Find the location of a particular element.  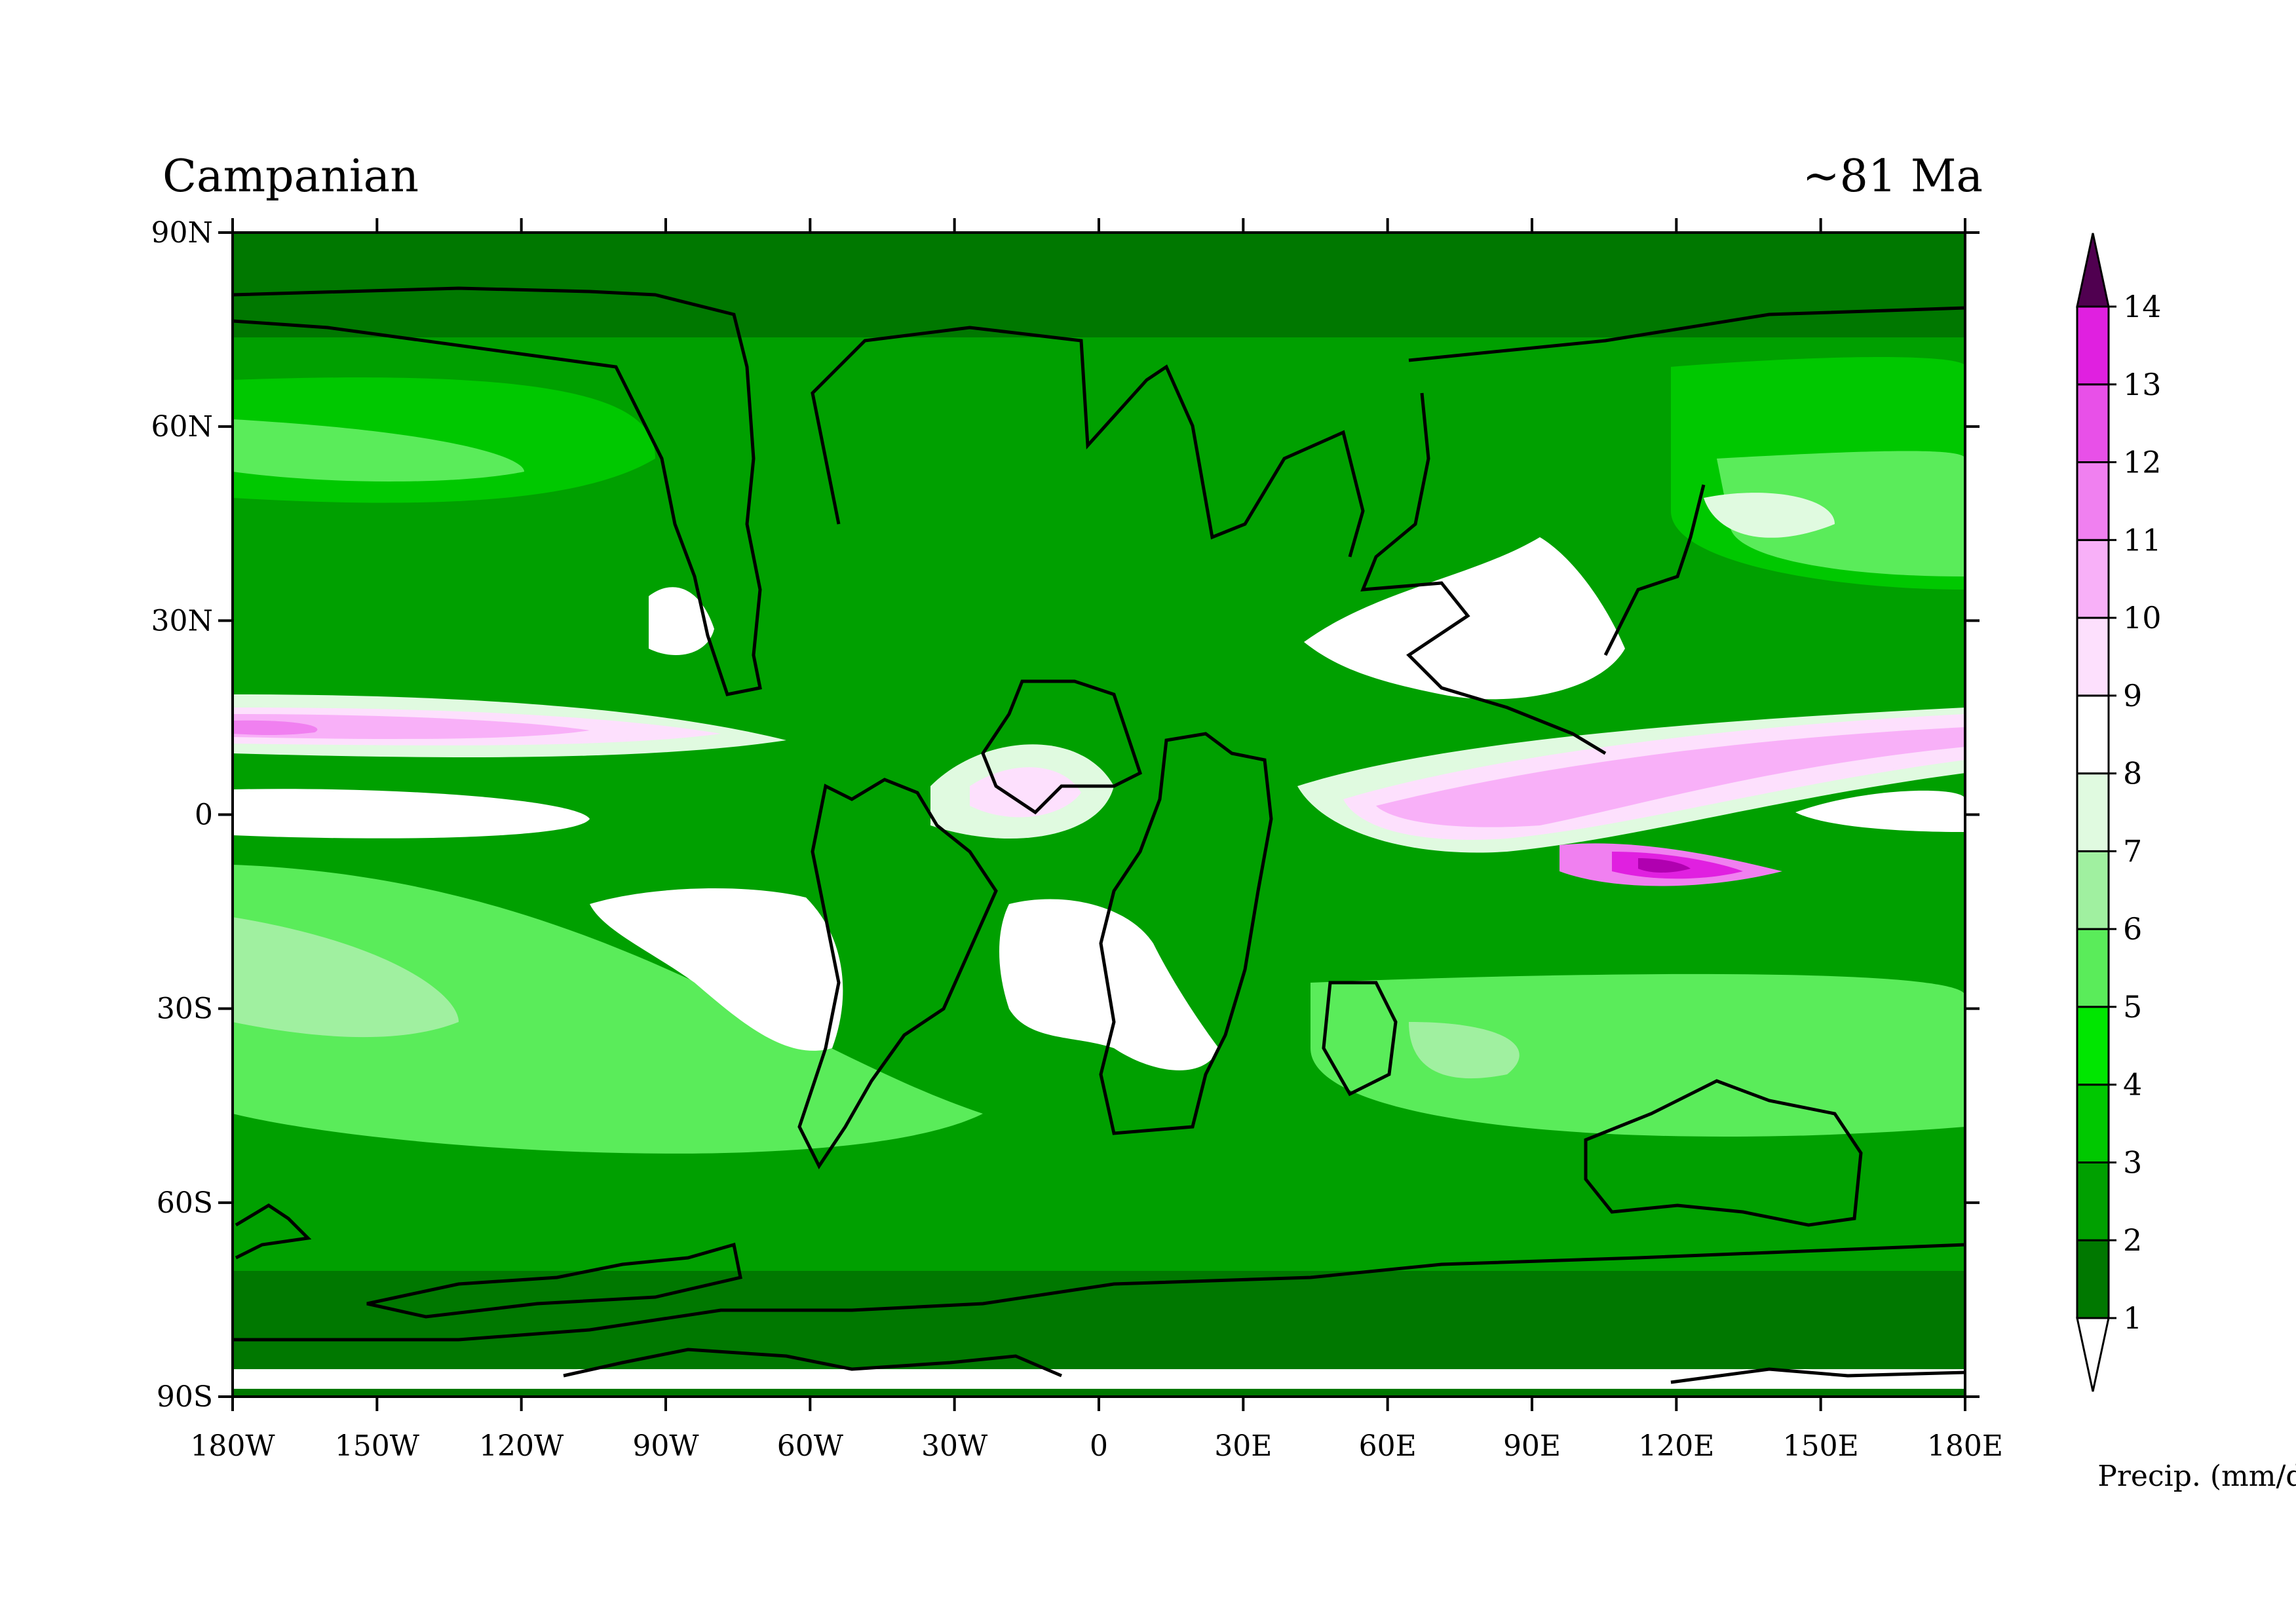

x-tick-label: 150W is located at coordinates (377, 1446).